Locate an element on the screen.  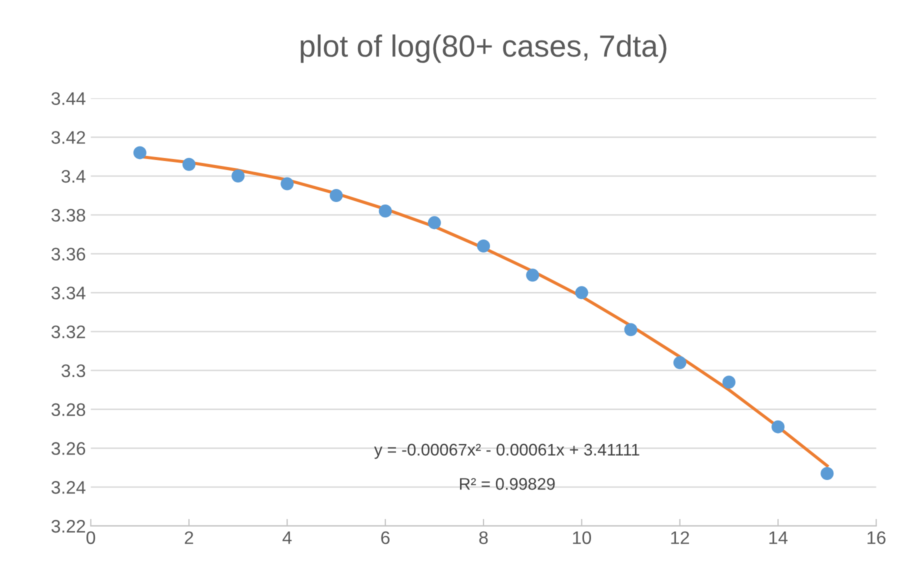
y-tick-label: 3.34 is located at coordinates (68, 293).